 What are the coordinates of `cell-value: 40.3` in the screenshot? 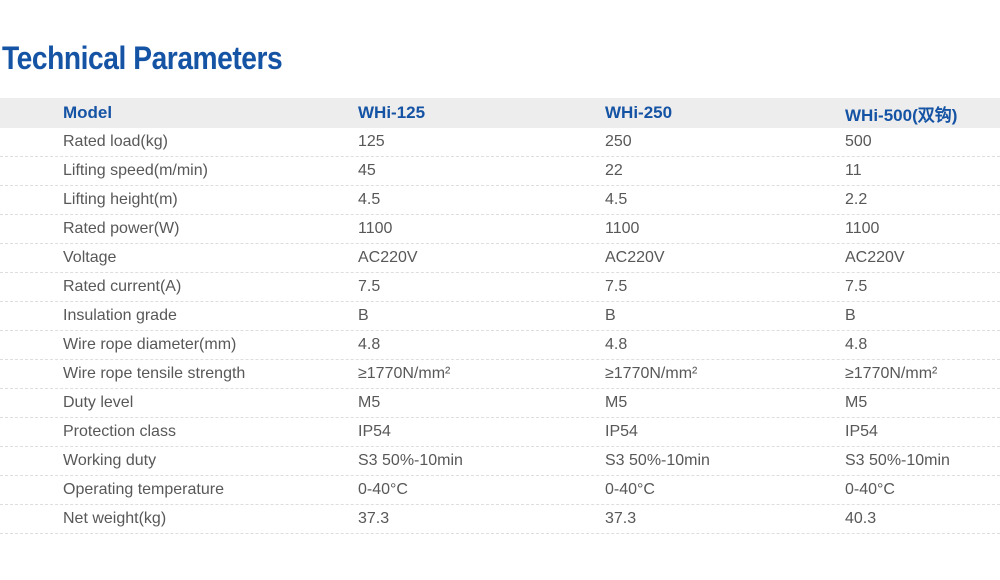 It's located at (861, 518).